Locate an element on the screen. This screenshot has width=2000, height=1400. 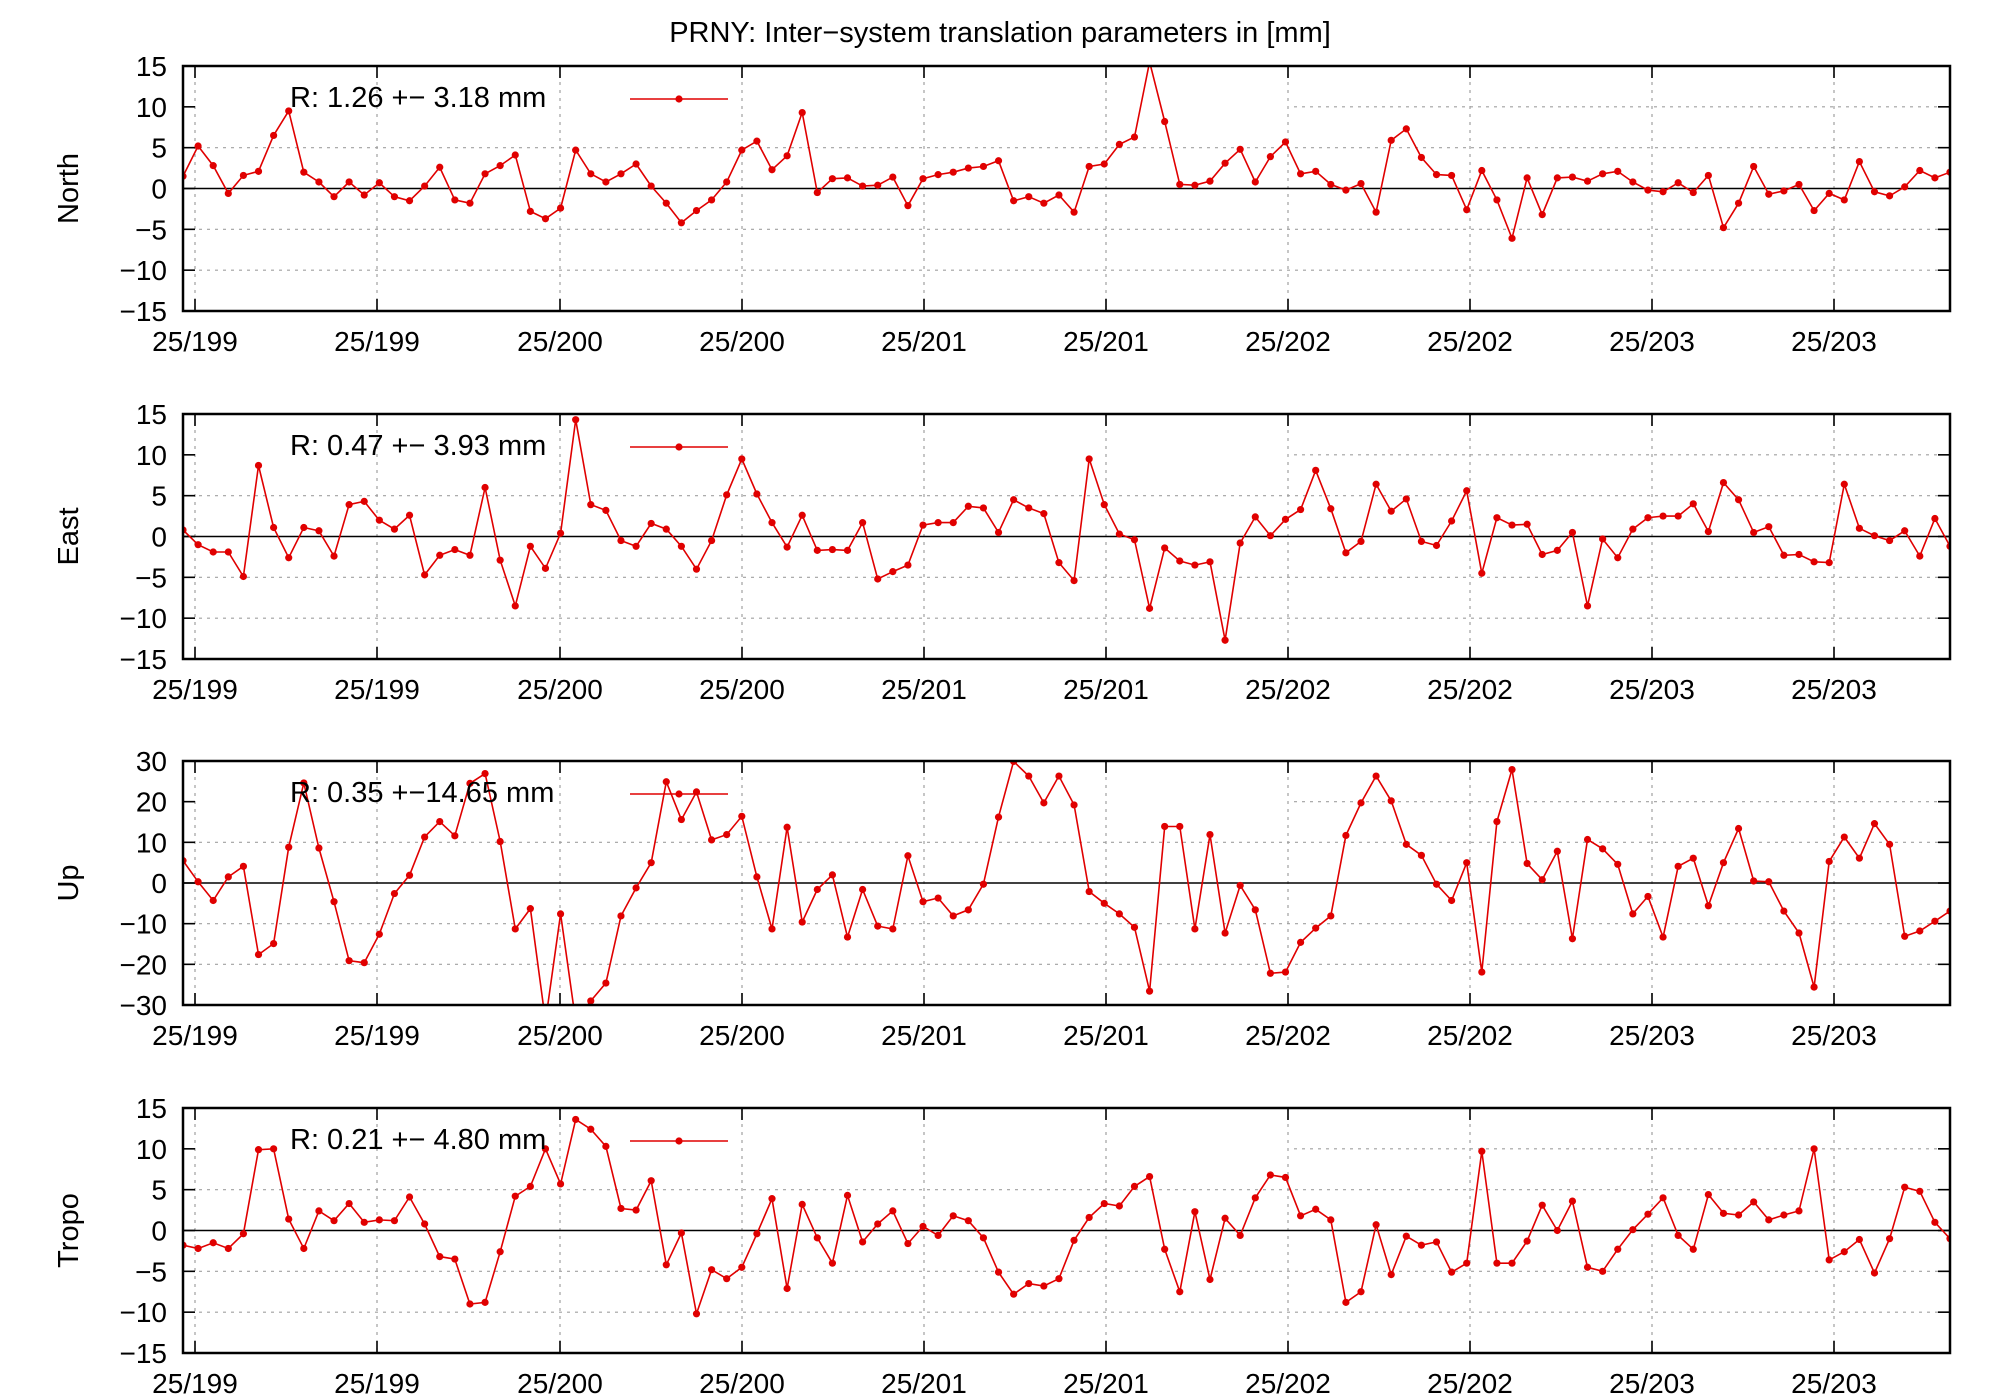
y-tick-label: −30 is located at coordinates (144, 1005).